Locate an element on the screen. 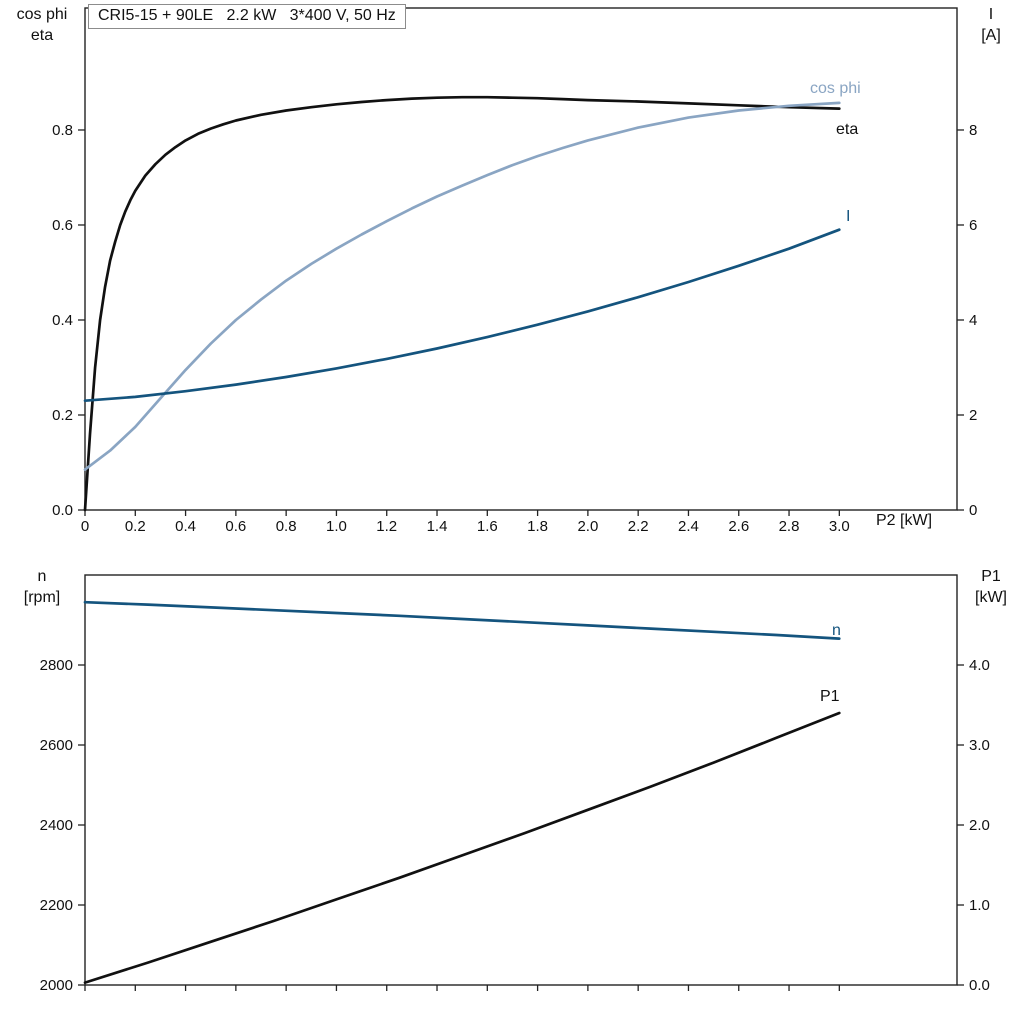 This screenshot has height=1024, width=1024. tick-label: 8 is located at coordinates (973, 130).